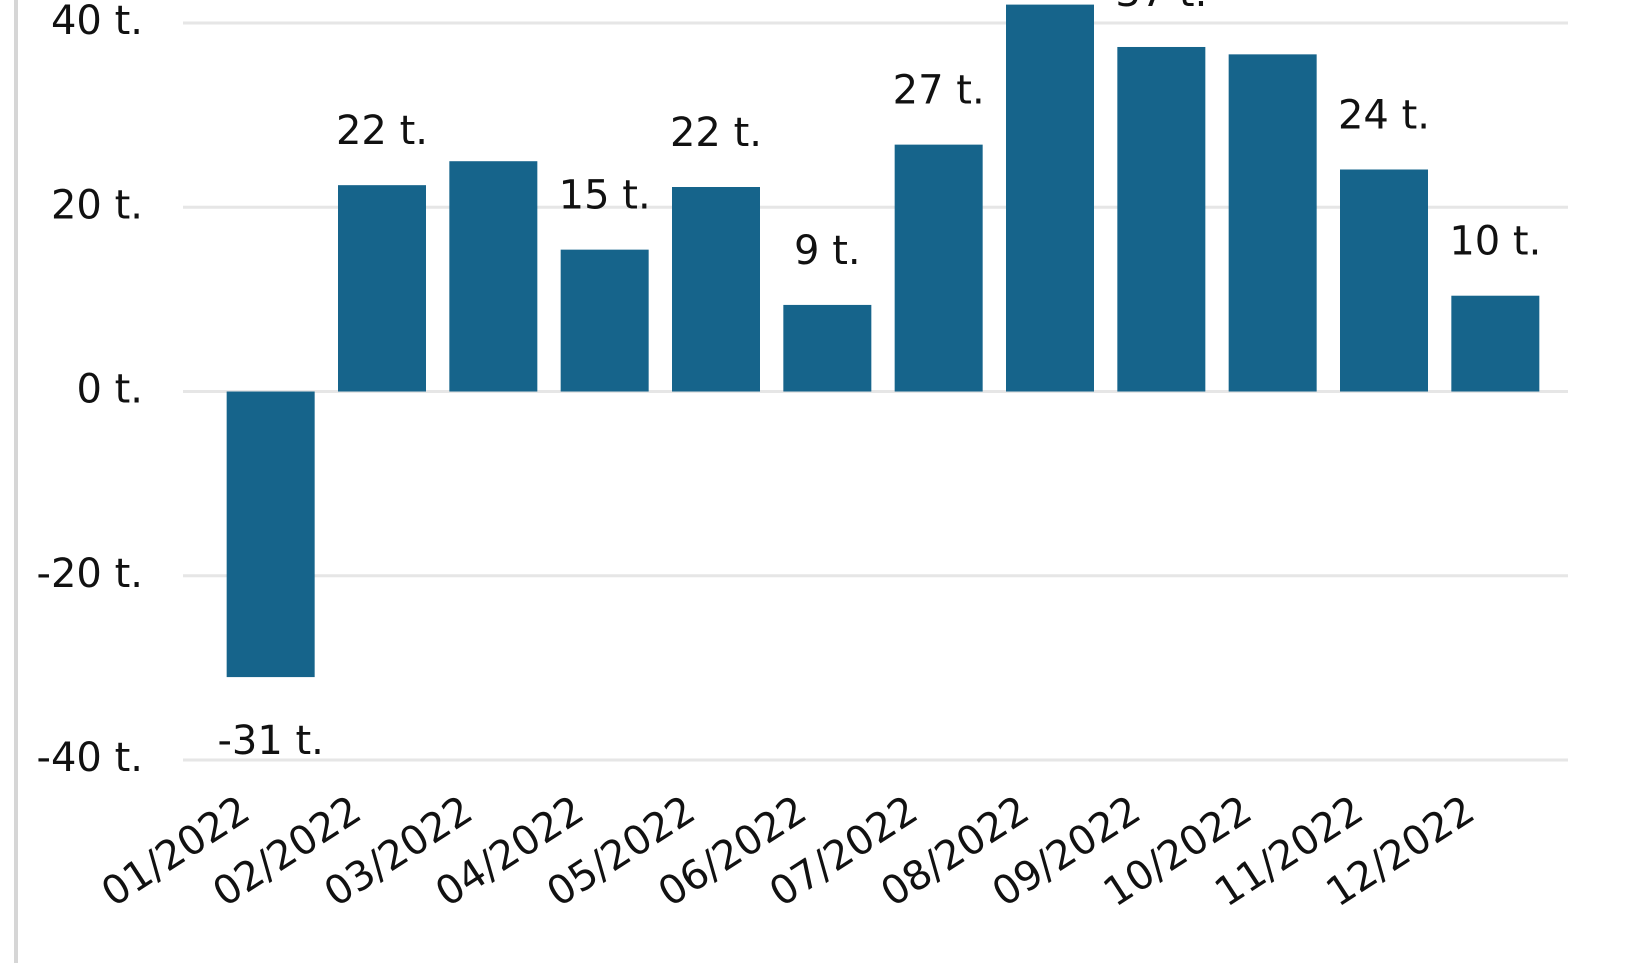  I want to click on y-tick-label: 40 t., so click(97, 22).